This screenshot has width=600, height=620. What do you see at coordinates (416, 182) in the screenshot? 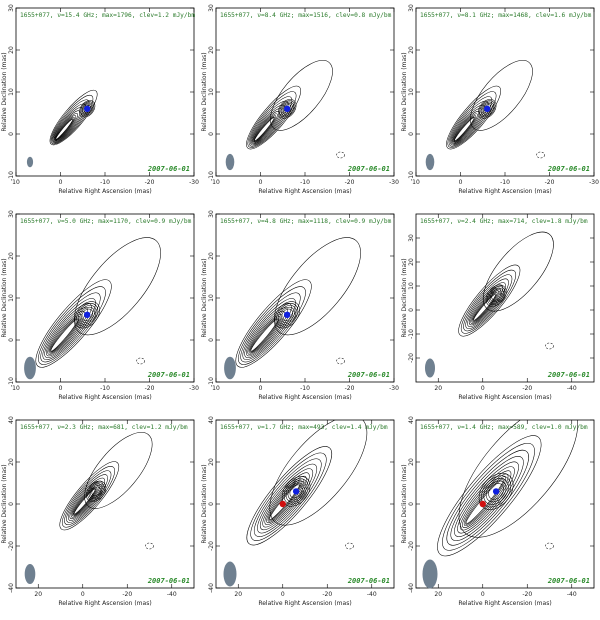
I see `x-tick-label: 10` at bounding box center [416, 182].